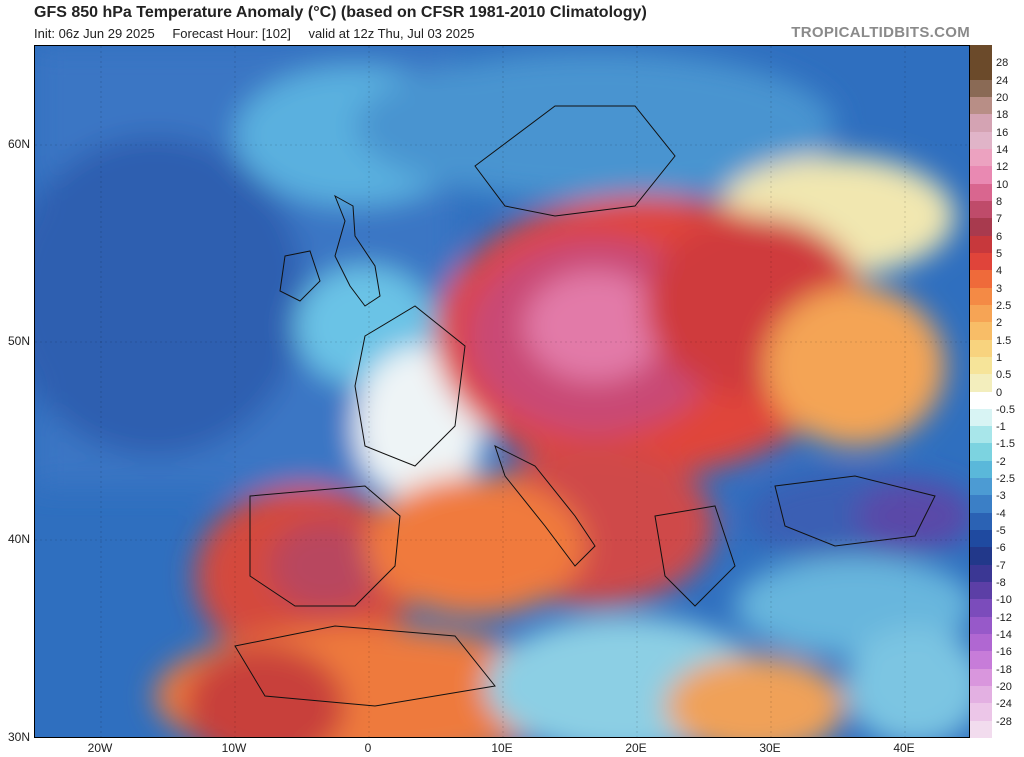  I want to click on italy-outline, so click(545, 506).